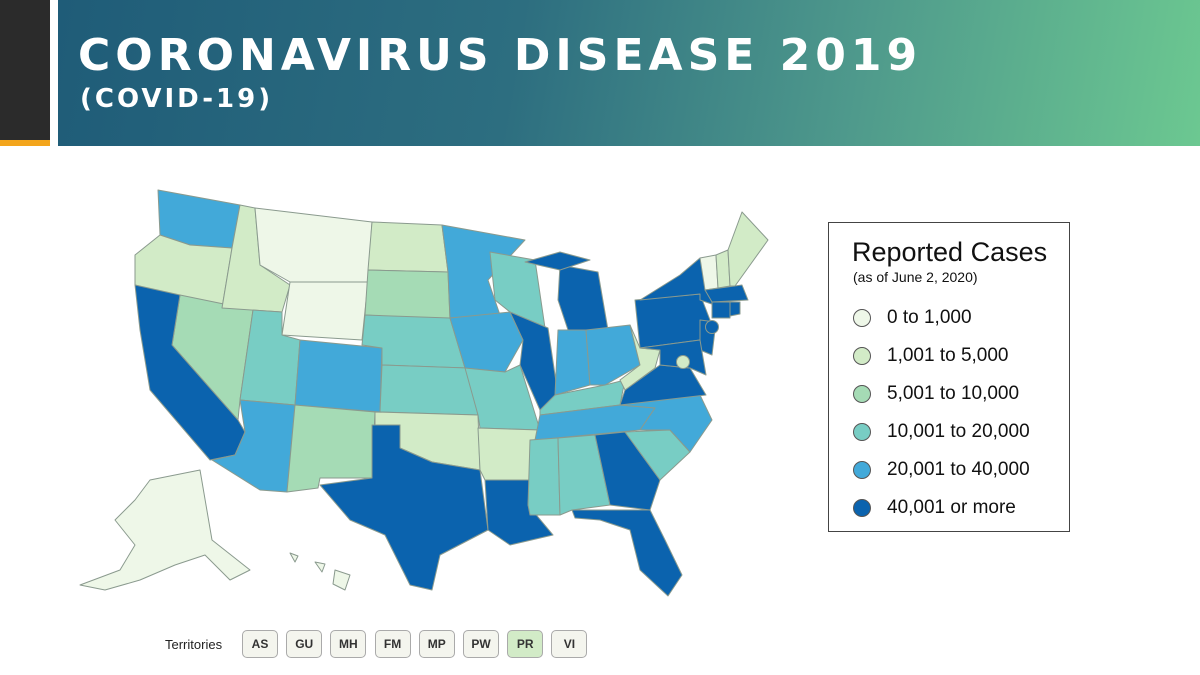  I want to click on territory-button: MH, so click(348, 644).